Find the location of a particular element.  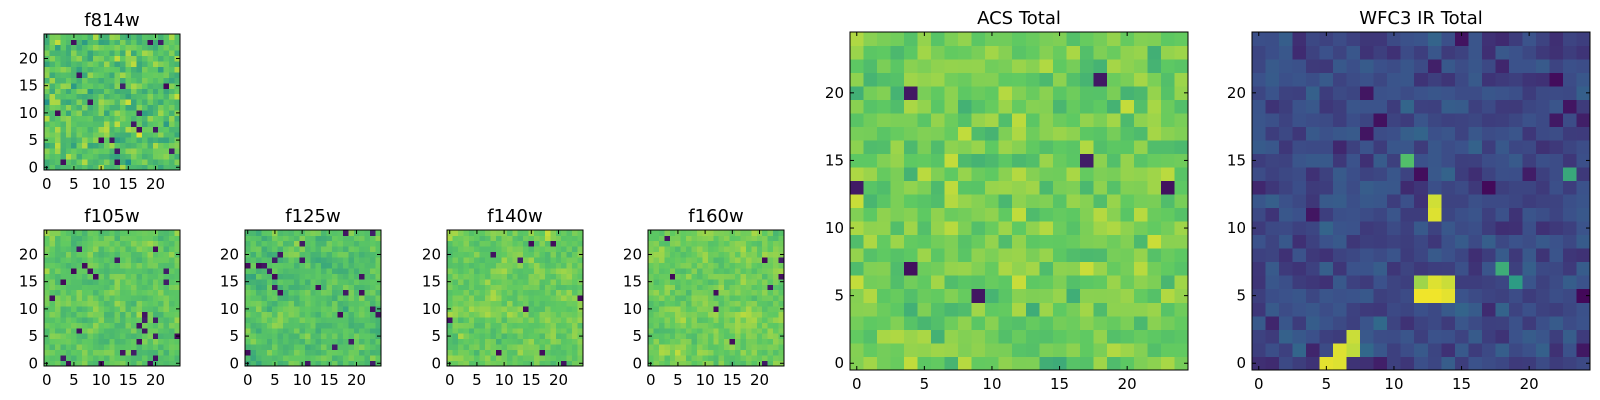

y-tick-label: 15 is located at coordinates (28, 86).